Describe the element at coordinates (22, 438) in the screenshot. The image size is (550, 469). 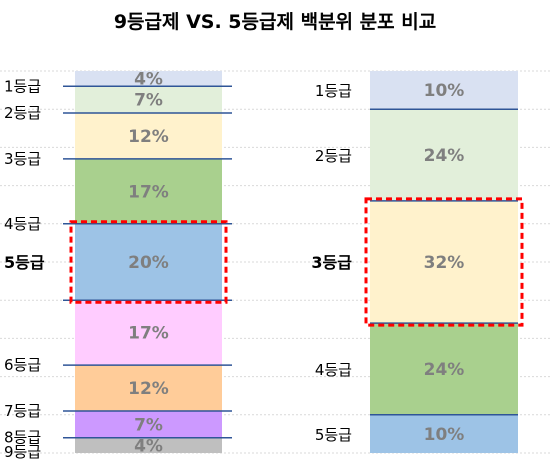
I see `grade-label: 8등급` at that location.